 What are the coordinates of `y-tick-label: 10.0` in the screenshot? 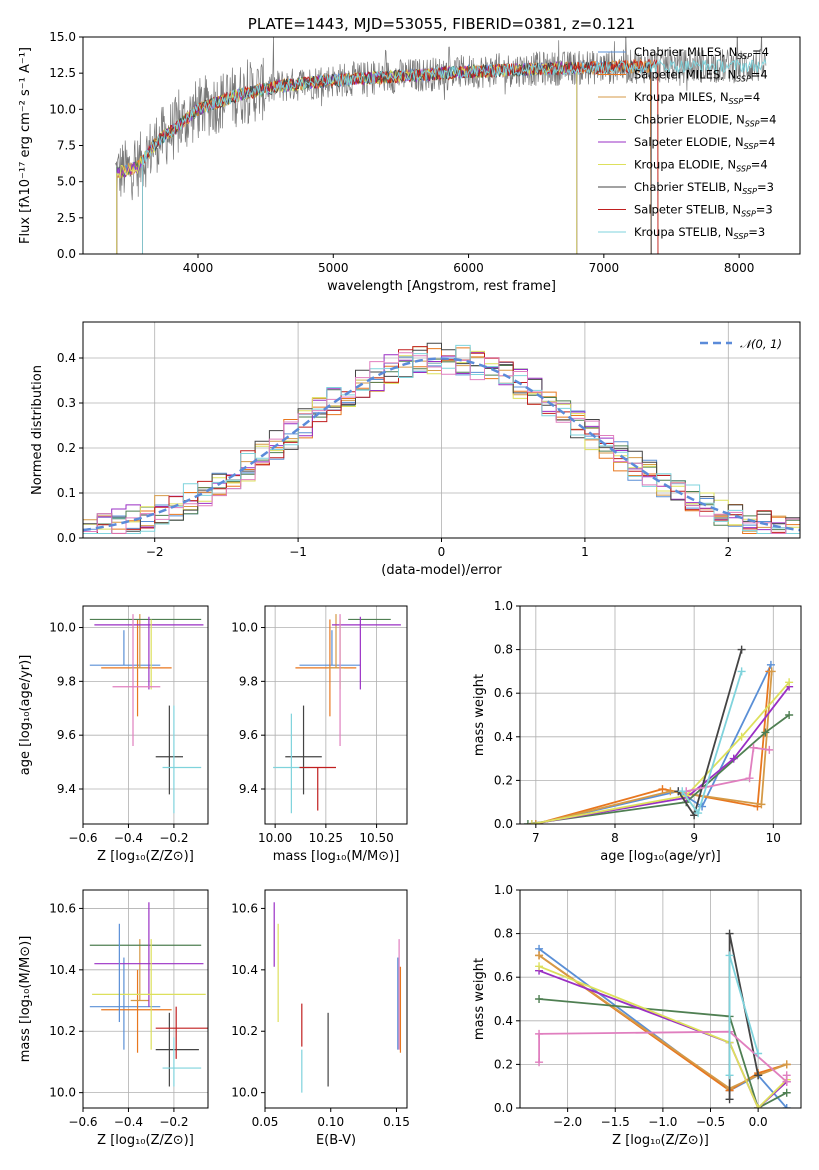 It's located at (62, 1093).